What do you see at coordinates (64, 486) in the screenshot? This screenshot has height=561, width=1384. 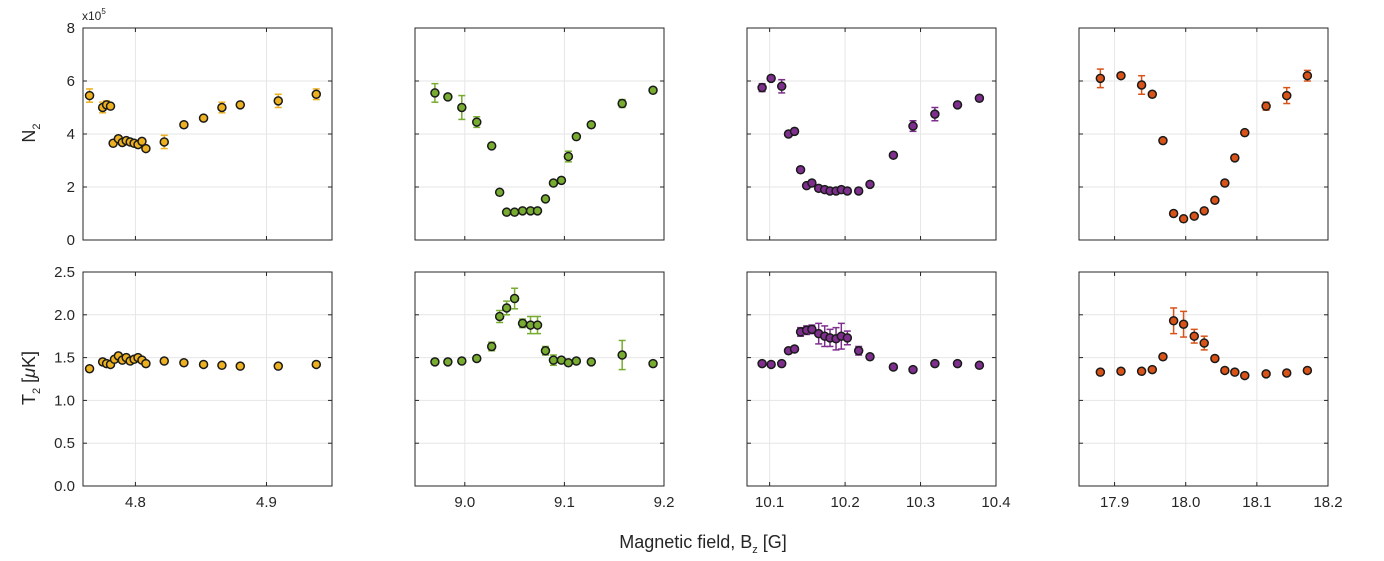 I see `y-tick-label: 0.0` at bounding box center [64, 486].